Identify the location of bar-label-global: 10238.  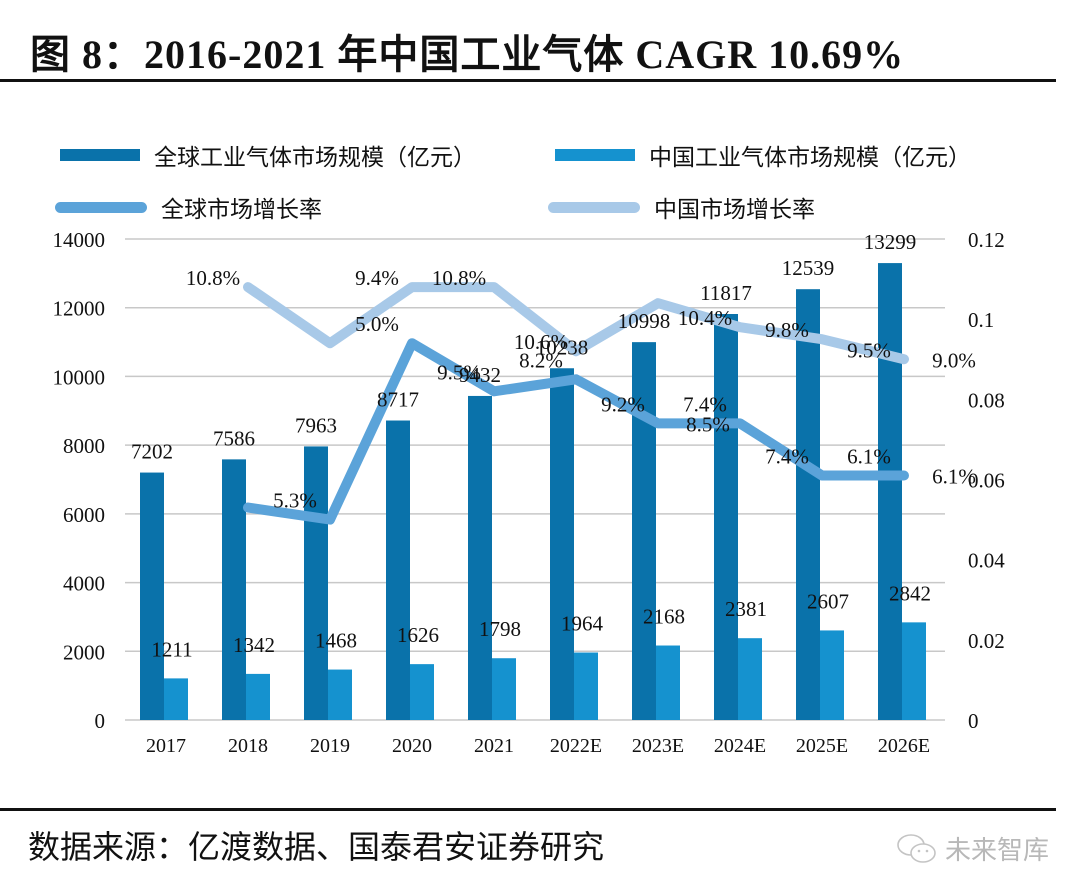
(562, 347).